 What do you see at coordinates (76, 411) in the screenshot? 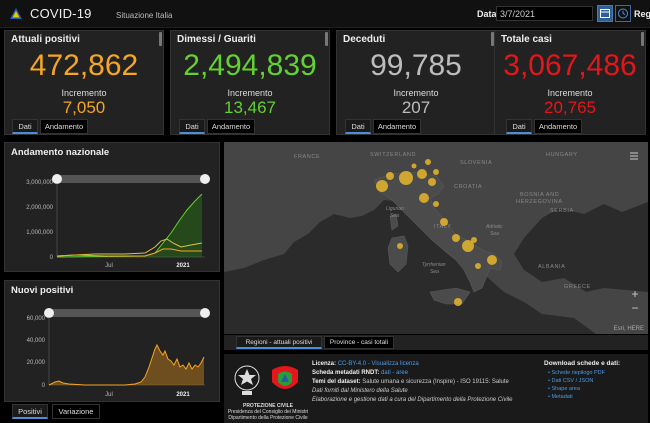
I see `tab-variazione: Variazione` at bounding box center [76, 411].